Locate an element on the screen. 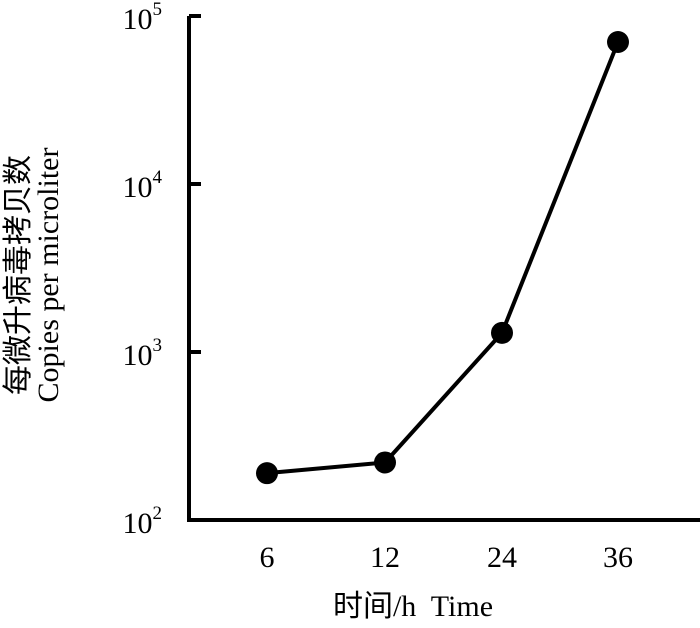 The width and height of the screenshot is (700, 628). x-ticks: 6 12 24 36 is located at coordinates (447, 557).